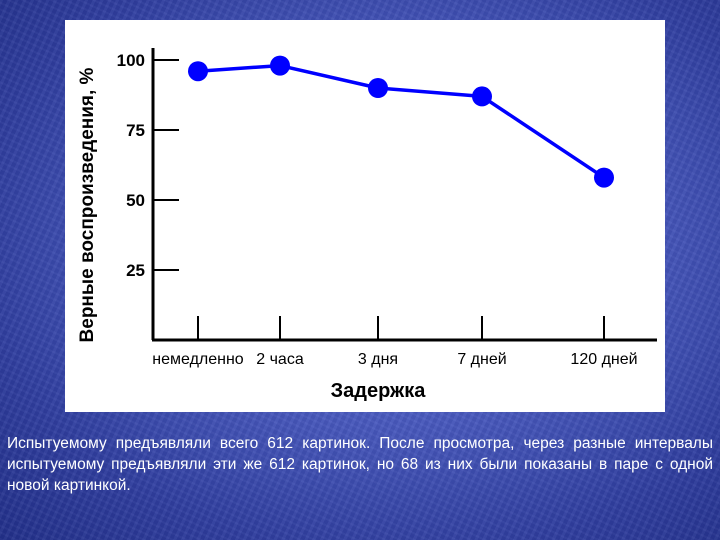 The width and height of the screenshot is (720, 540). Describe the element at coordinates (135, 200) in the screenshot. I see `y-tick-label: 50` at that location.